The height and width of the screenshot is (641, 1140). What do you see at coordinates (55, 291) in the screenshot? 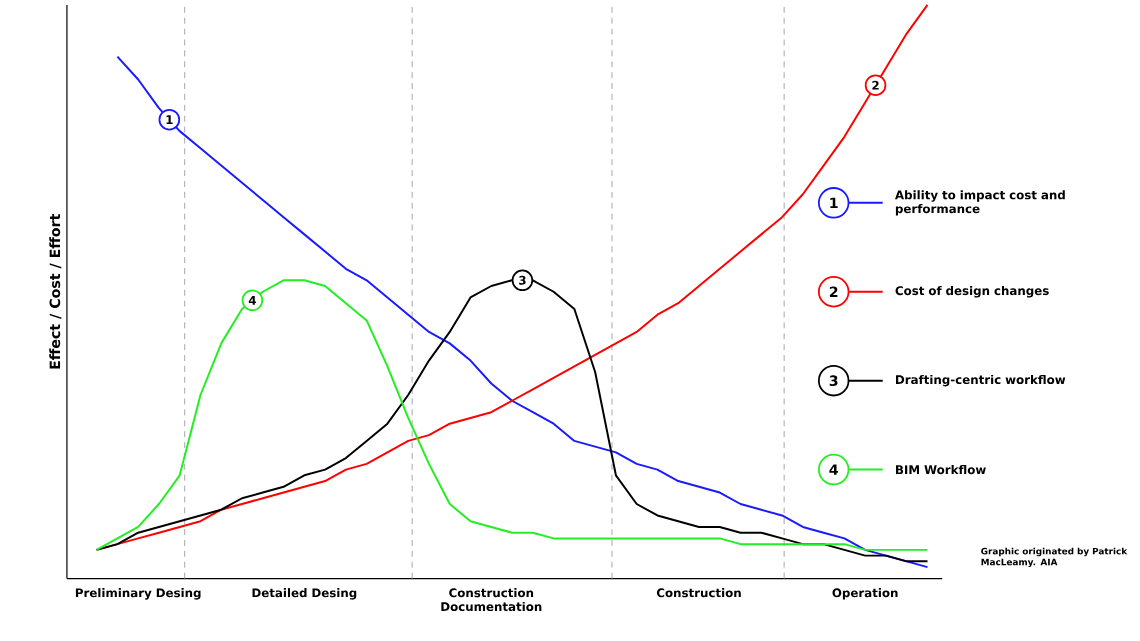
I see `y-axis-title: Effect / Cost / Effort` at bounding box center [55, 291].